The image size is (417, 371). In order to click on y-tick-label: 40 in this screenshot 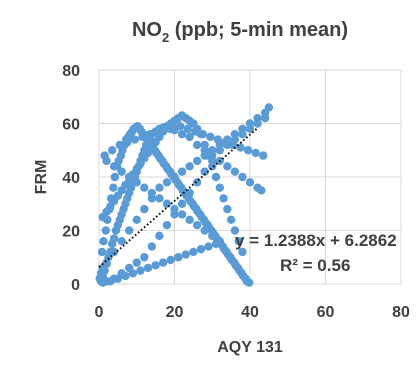, I will do `click(71, 178)`.